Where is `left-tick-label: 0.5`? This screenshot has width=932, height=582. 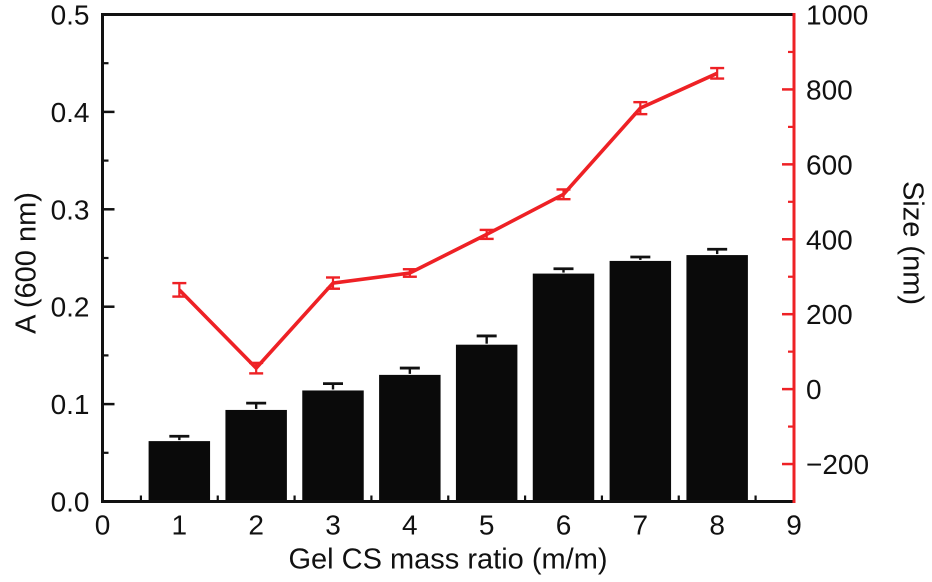 left-tick-label: 0.5 is located at coordinates (70, 15).